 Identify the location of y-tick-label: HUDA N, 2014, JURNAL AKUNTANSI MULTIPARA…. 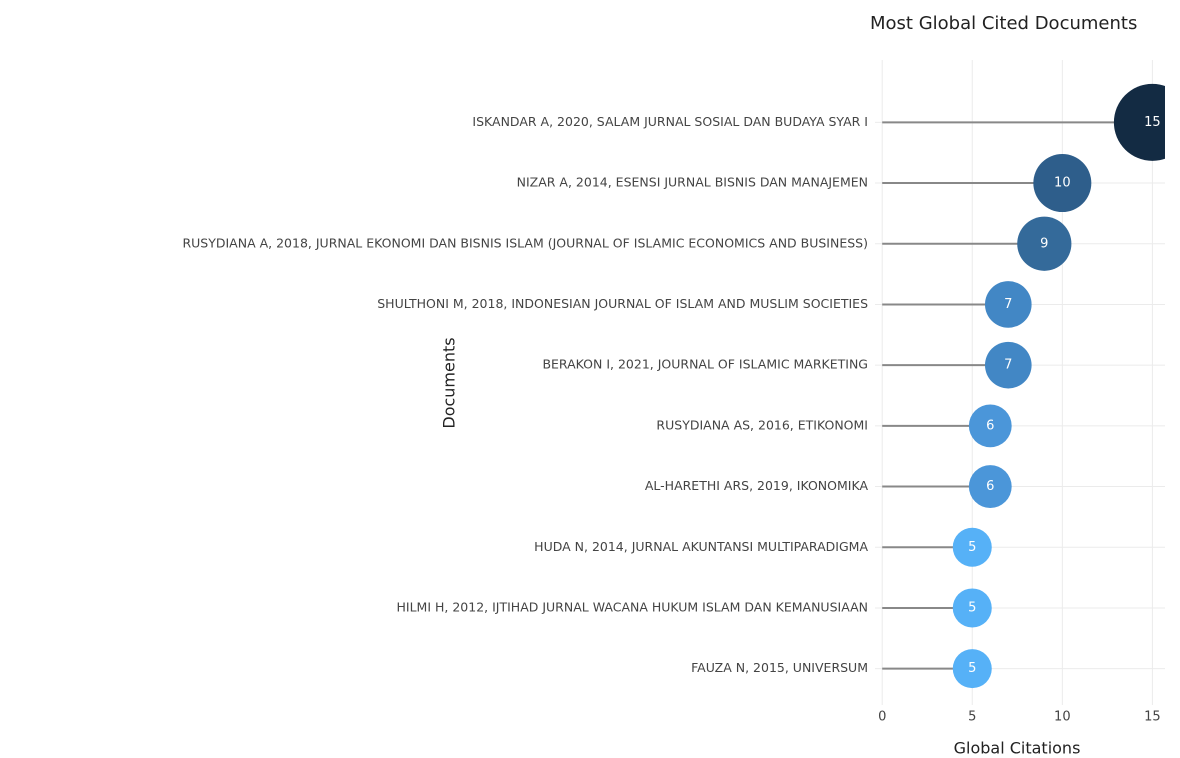
(701, 546).